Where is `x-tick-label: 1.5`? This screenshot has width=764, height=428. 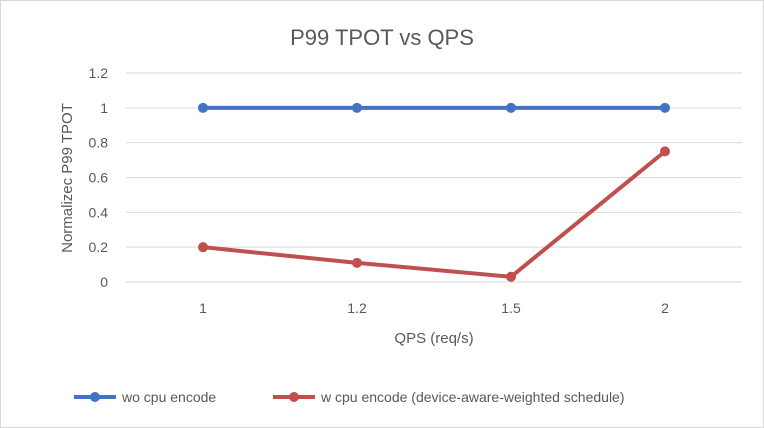 x-tick-label: 1.5 is located at coordinates (511, 308).